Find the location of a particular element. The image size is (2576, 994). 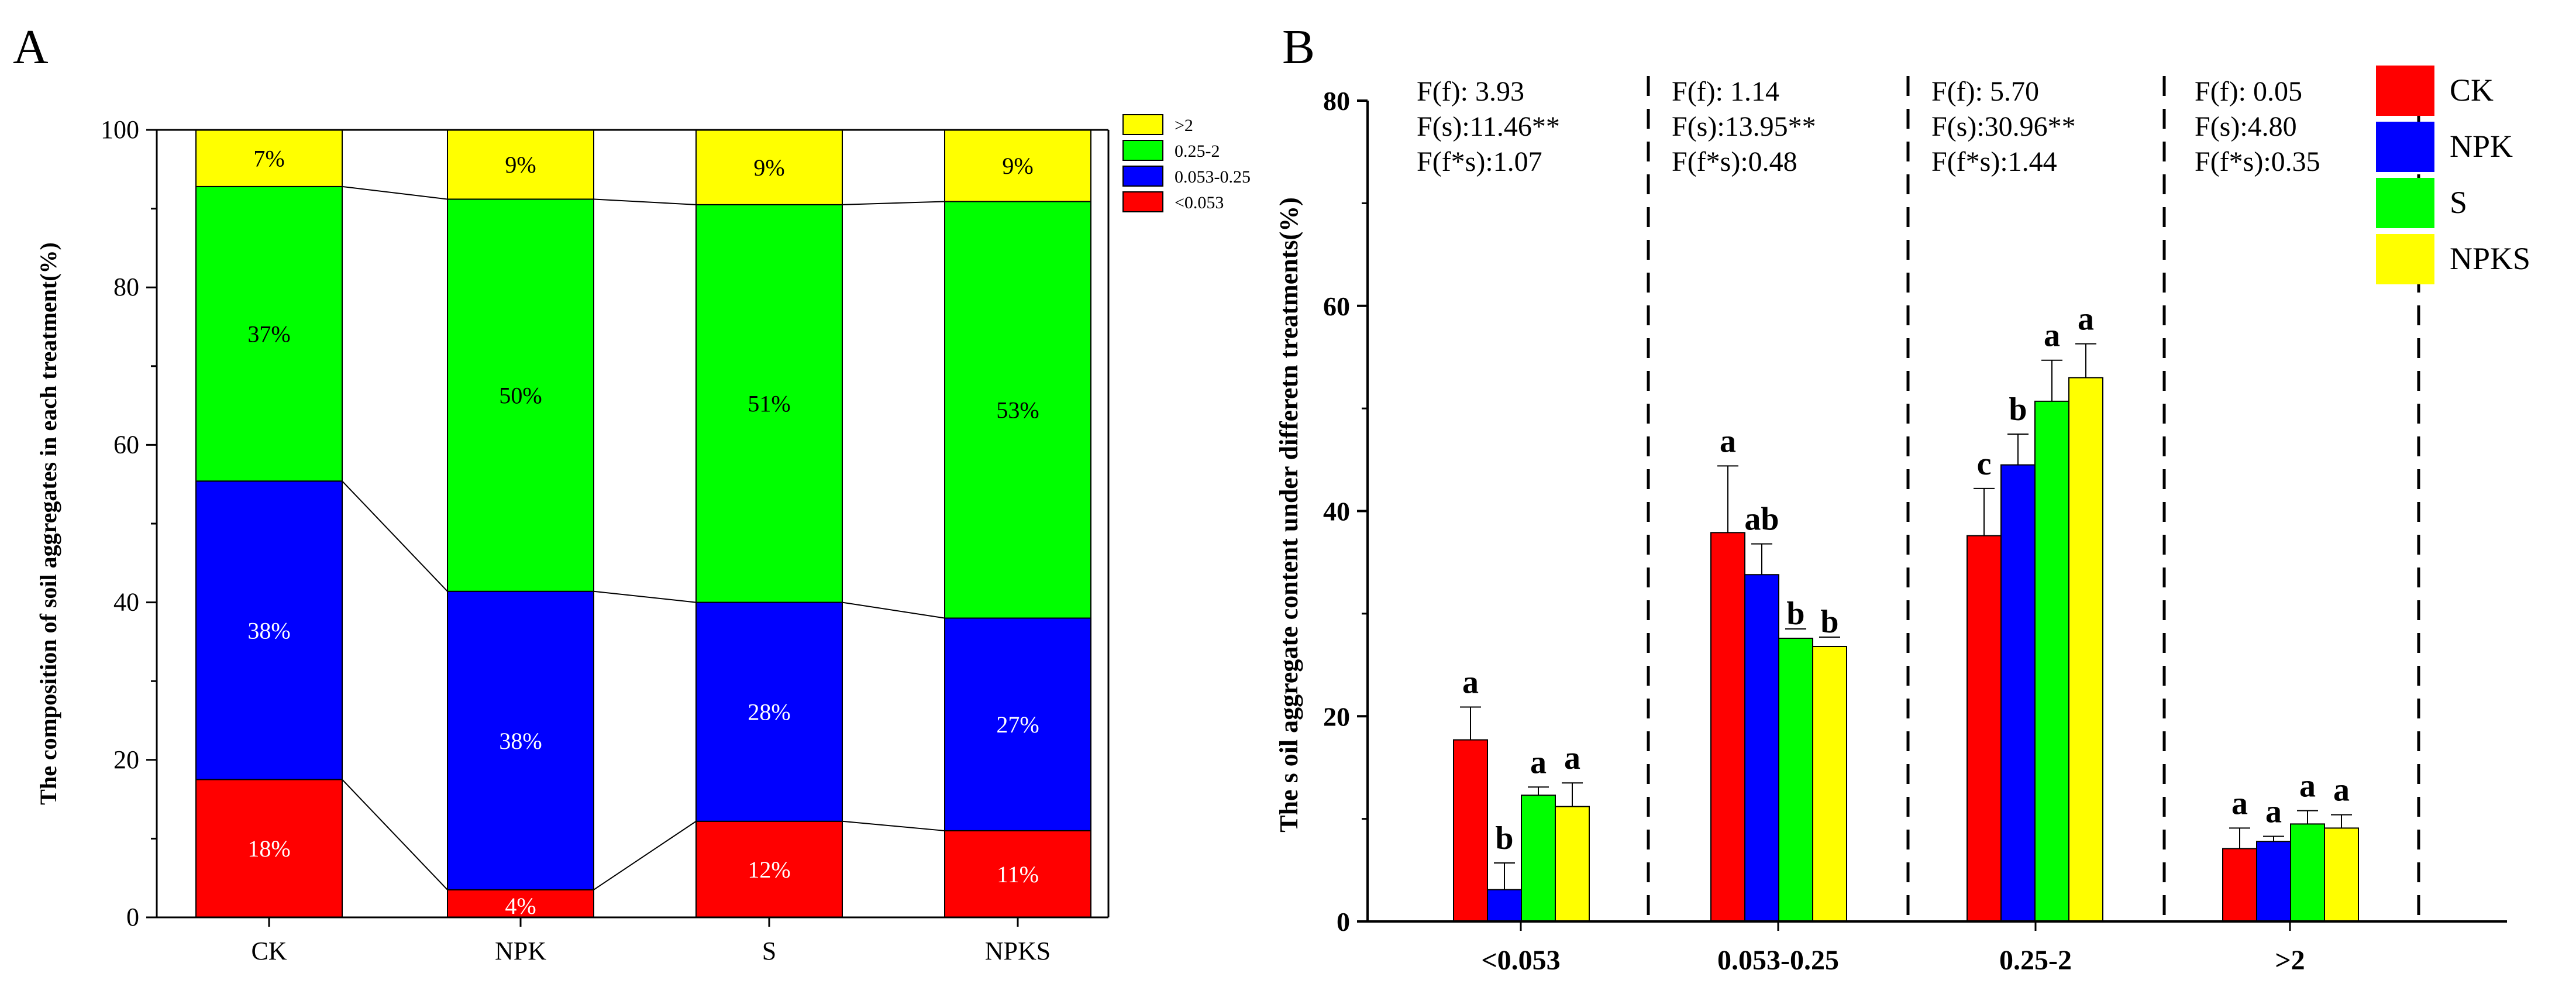

segment-label: 51% is located at coordinates (769, 404).